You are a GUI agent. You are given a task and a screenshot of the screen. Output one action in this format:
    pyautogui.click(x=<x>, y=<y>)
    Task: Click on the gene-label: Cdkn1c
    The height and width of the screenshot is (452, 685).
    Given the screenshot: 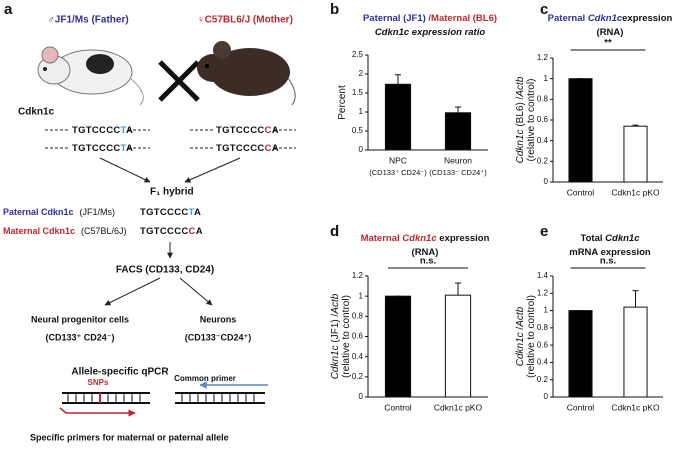 What is the action you would take?
    pyautogui.click(x=36, y=112)
    